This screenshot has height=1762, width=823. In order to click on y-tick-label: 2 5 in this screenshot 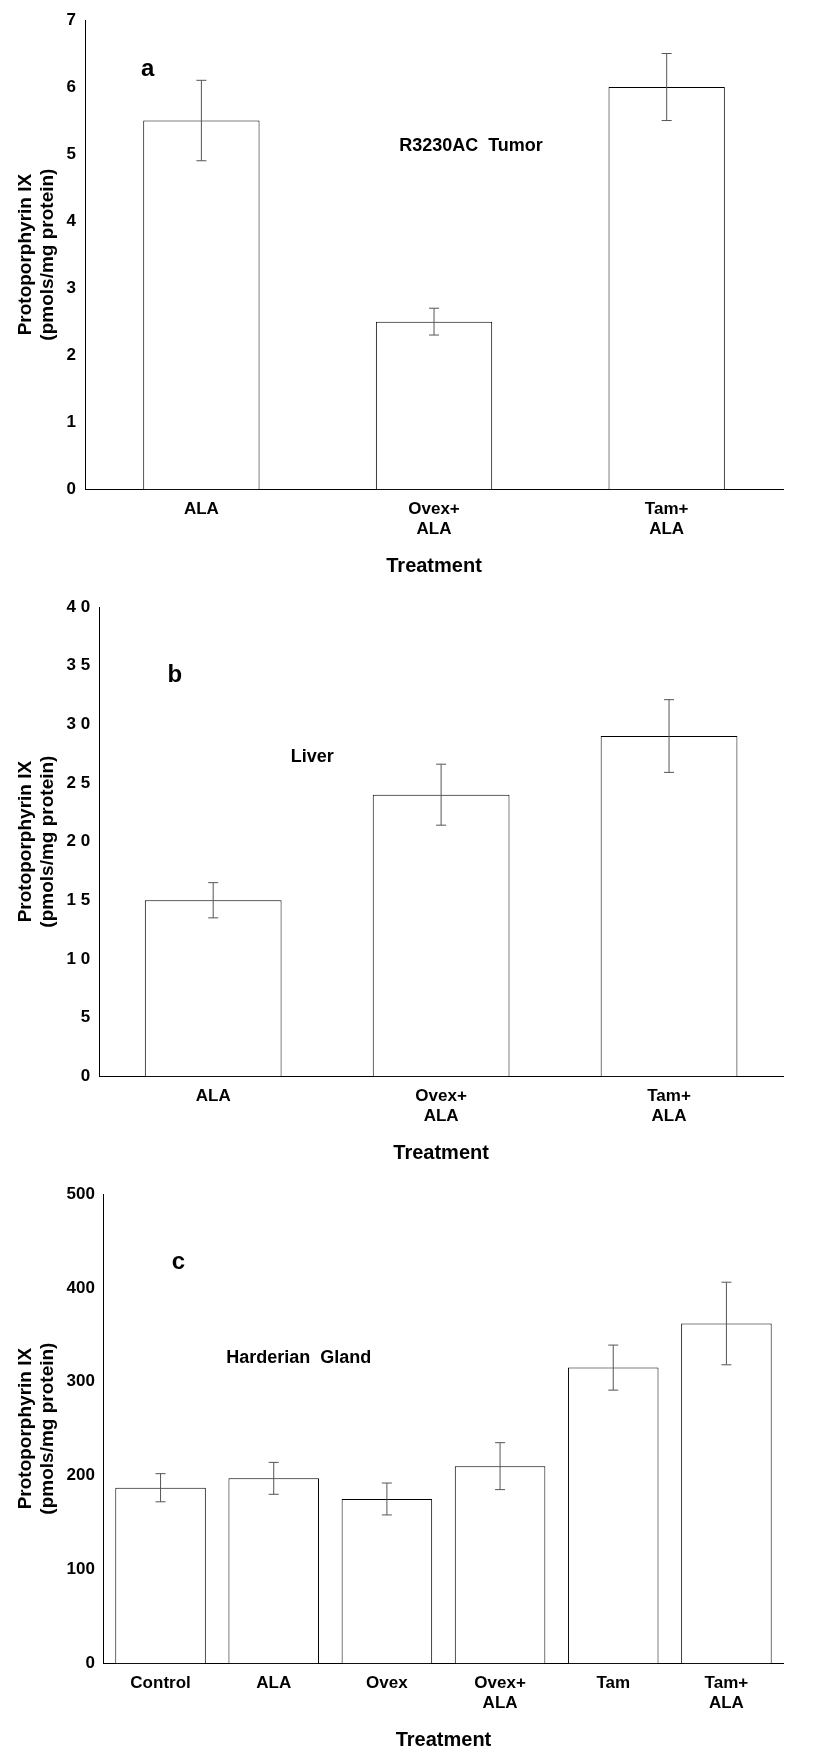, I will do `click(78, 782)`.